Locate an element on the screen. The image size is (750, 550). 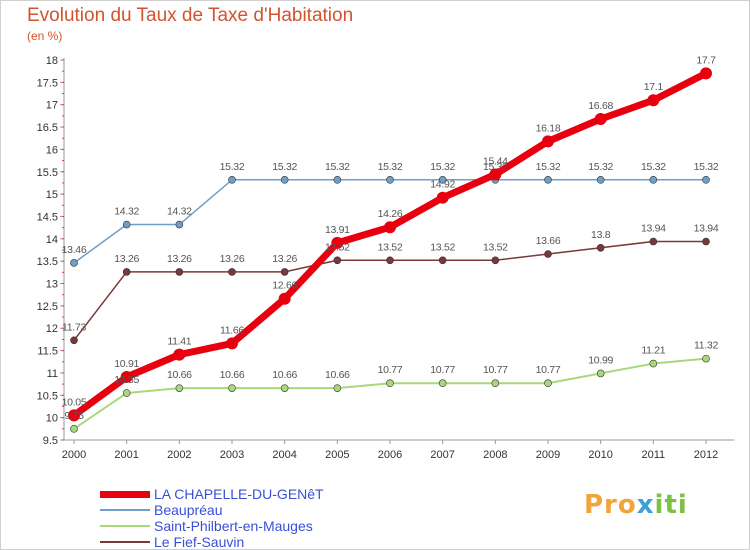
data-label: 16.18 is located at coordinates (548, 128).